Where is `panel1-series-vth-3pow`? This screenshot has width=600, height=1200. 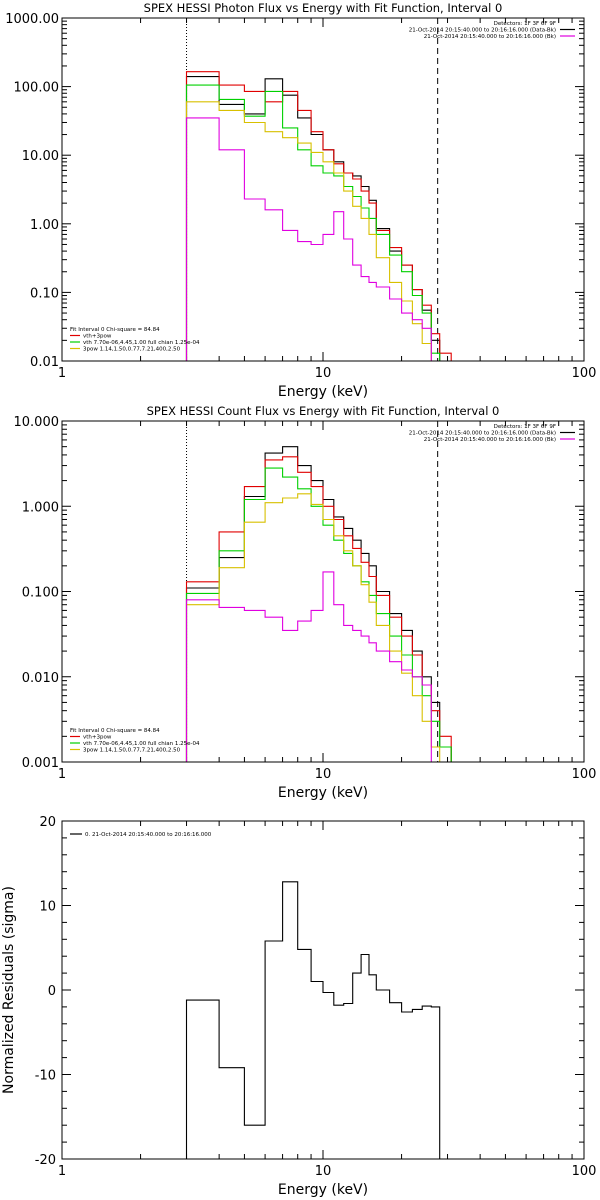 panel1-series-vth-3pow is located at coordinates (318, 216).